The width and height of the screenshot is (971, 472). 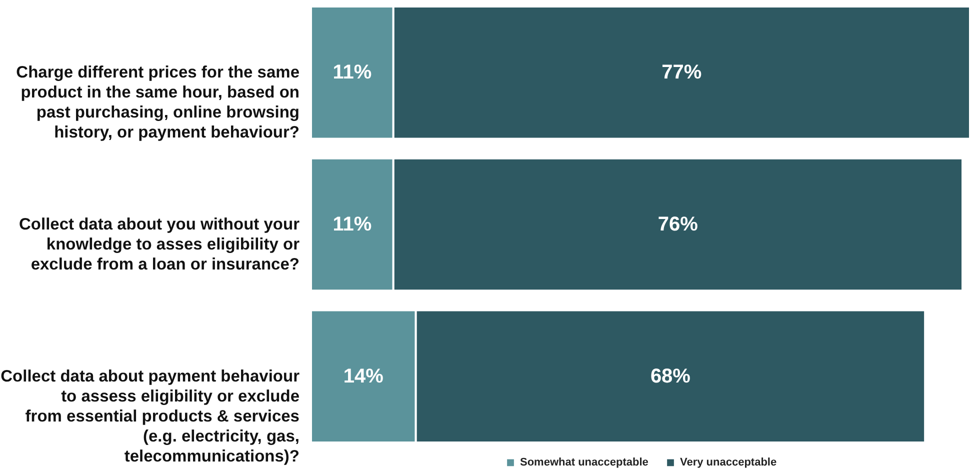 What do you see at coordinates (363, 376) in the screenshot?
I see `data-label: 14%` at bounding box center [363, 376].